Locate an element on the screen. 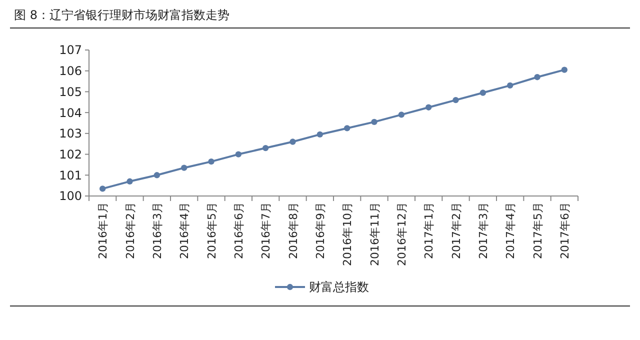 The width and height of the screenshot is (640, 340). x-tick-label: 2016年3月 is located at coordinates (157, 230).